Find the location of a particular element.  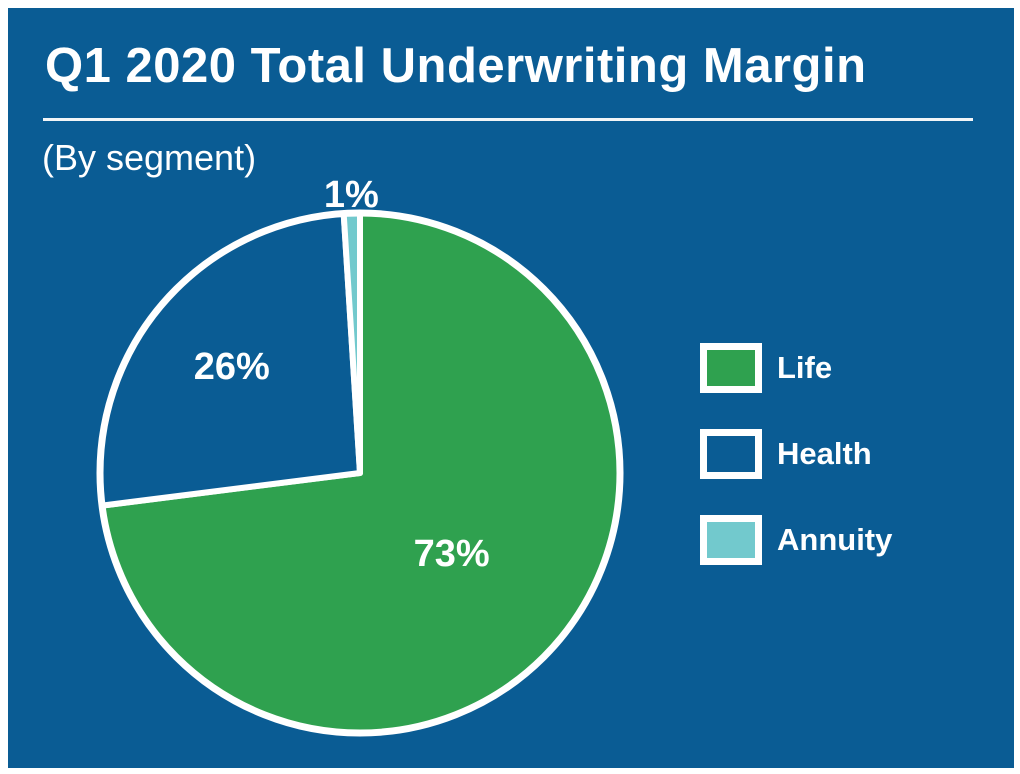

legend-swatch-life is located at coordinates (731, 368).